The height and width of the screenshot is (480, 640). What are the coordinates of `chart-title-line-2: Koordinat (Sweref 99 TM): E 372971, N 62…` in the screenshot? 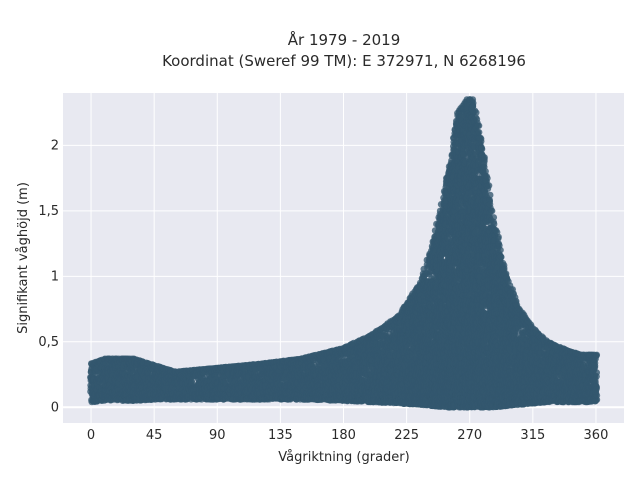 It's located at (344, 61).